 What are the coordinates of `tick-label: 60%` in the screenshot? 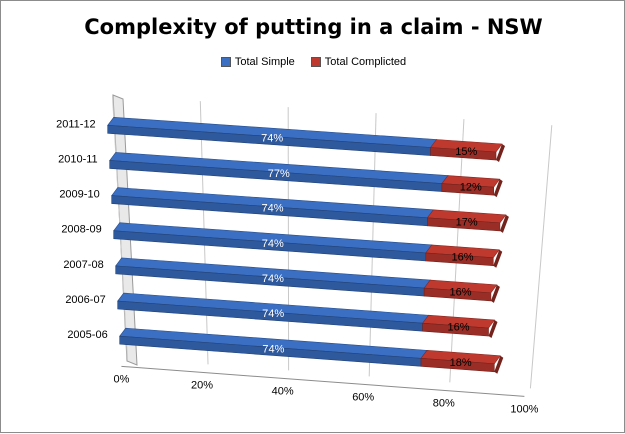 It's located at (363, 397).